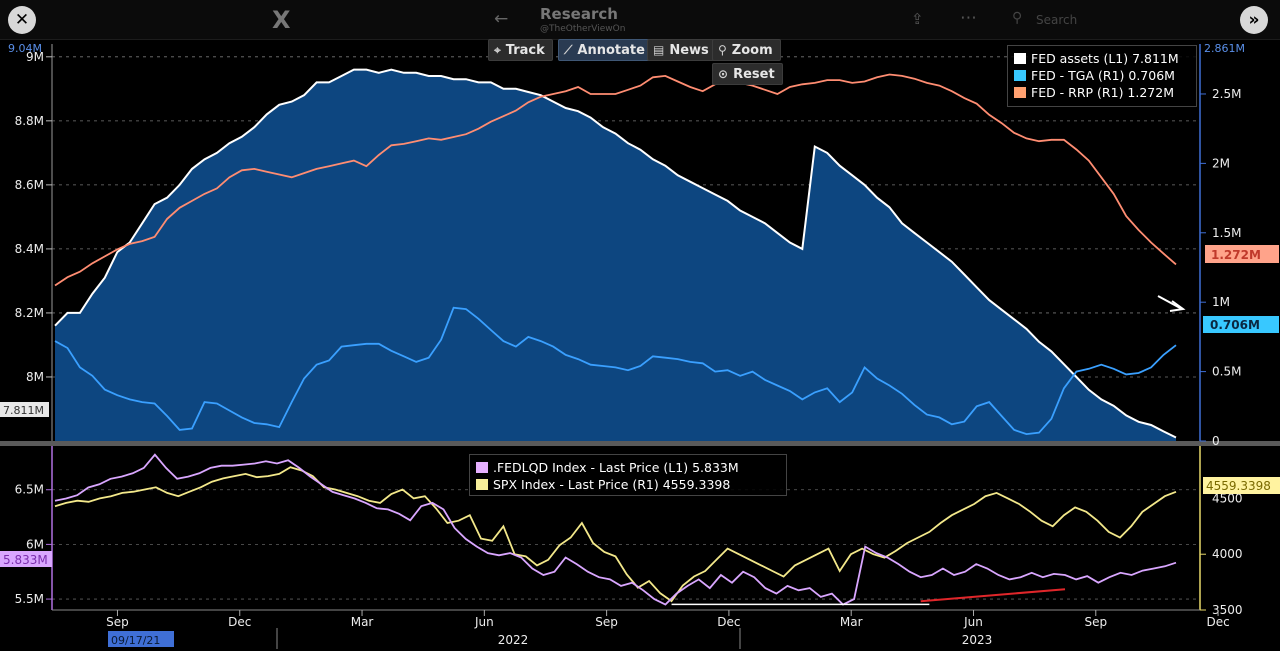  Describe the element at coordinates (513, 640) in the screenshot. I see `x-year-label: 2022` at that location.